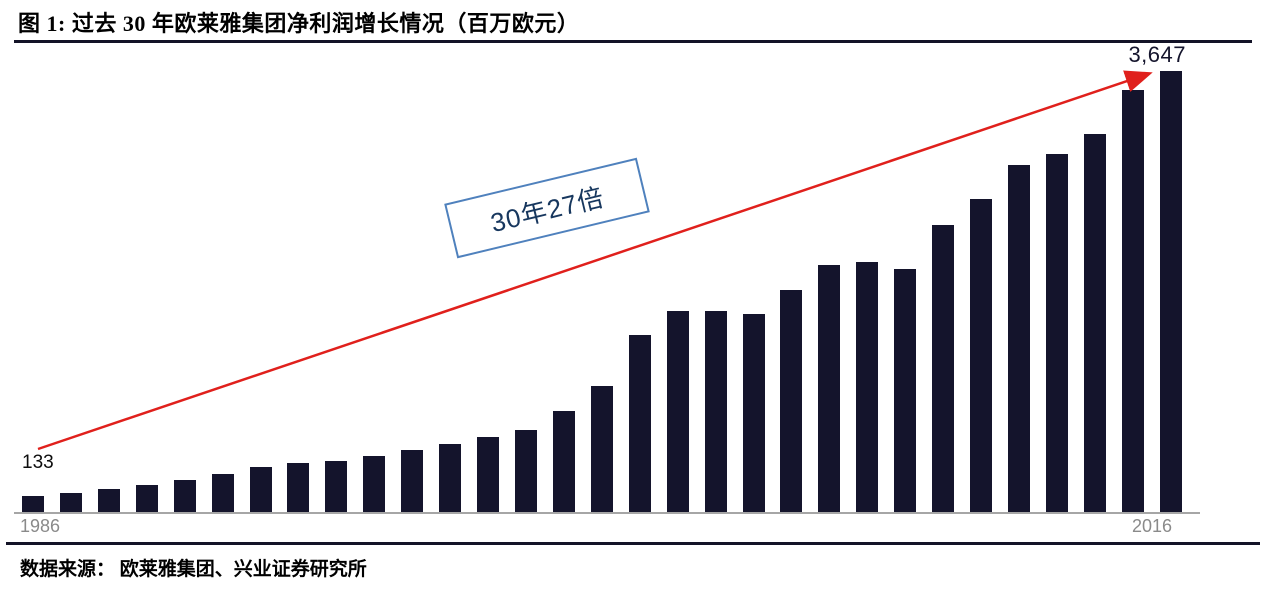 Image resolution: width=1266 pixels, height=616 pixels. I want to click on bar-1990, so click(184, 496).